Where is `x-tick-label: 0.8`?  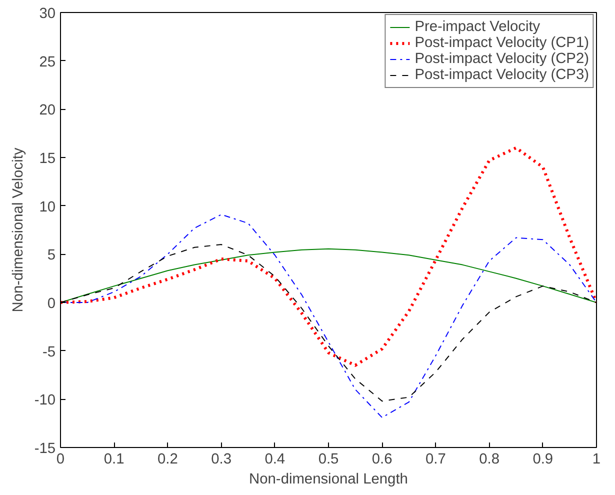
x-tick-label: 0.8 is located at coordinates (489, 460).